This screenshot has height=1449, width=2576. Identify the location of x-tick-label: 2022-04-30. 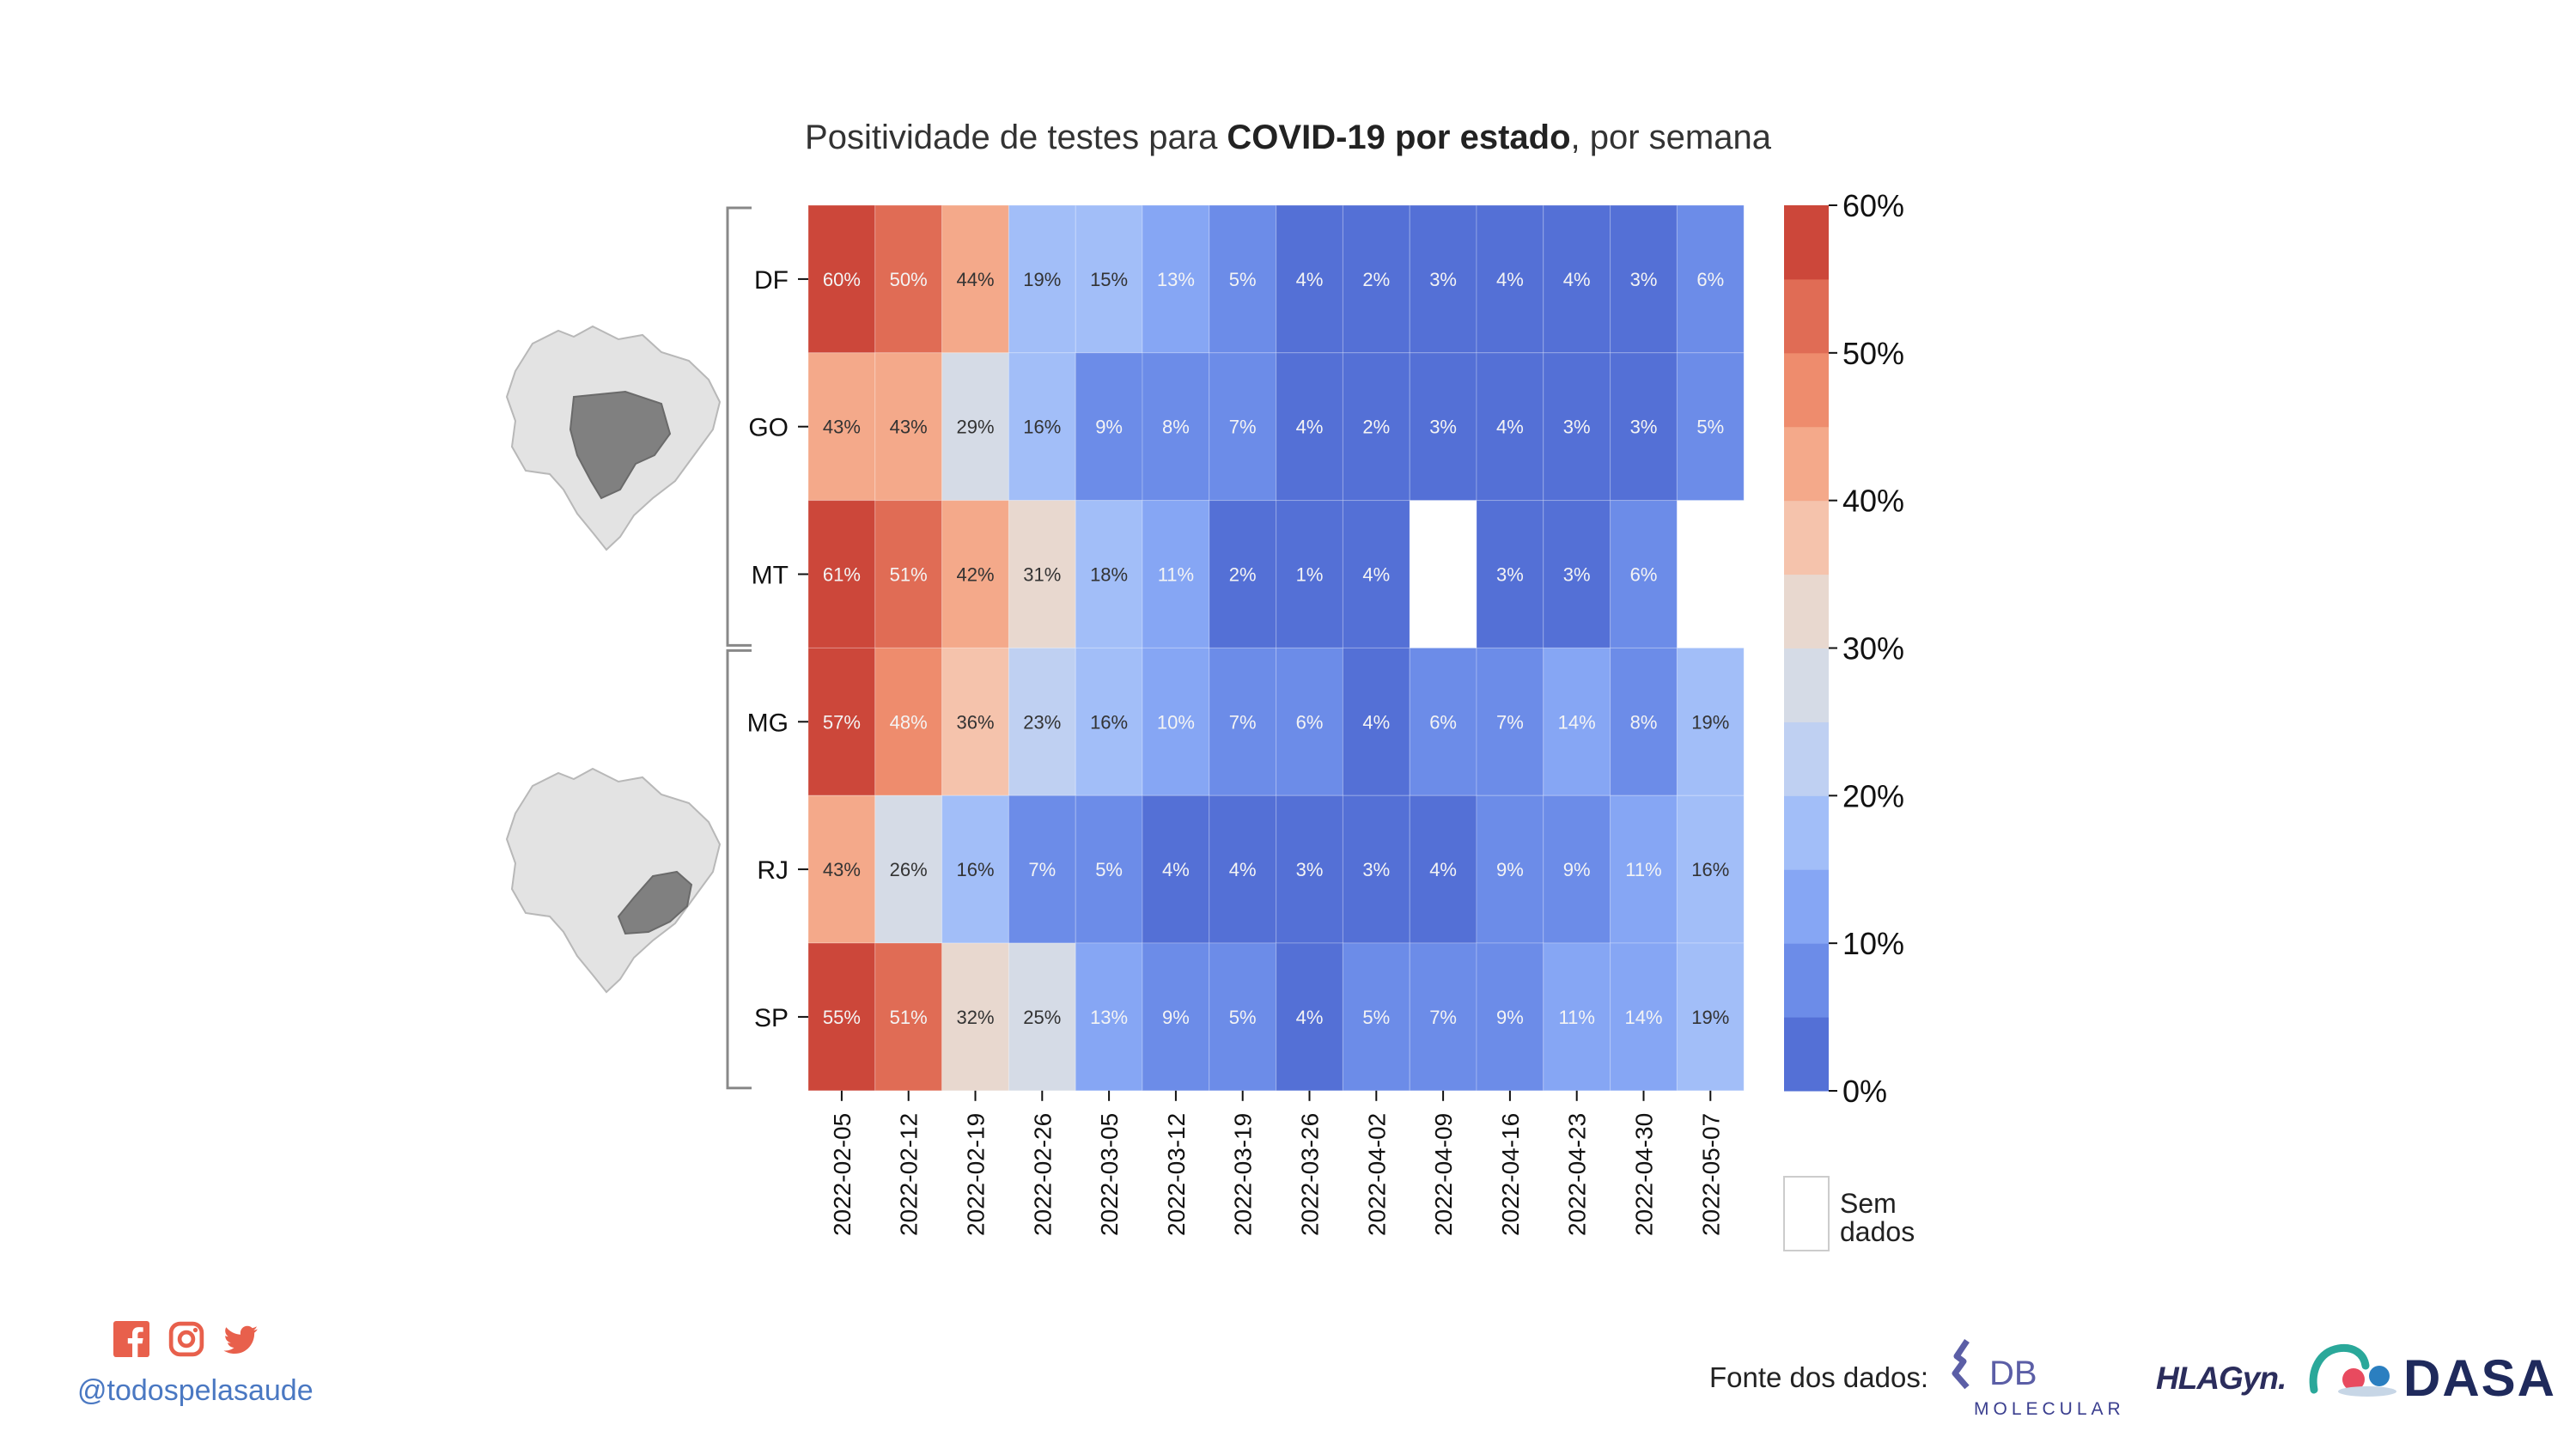
(1644, 1174).